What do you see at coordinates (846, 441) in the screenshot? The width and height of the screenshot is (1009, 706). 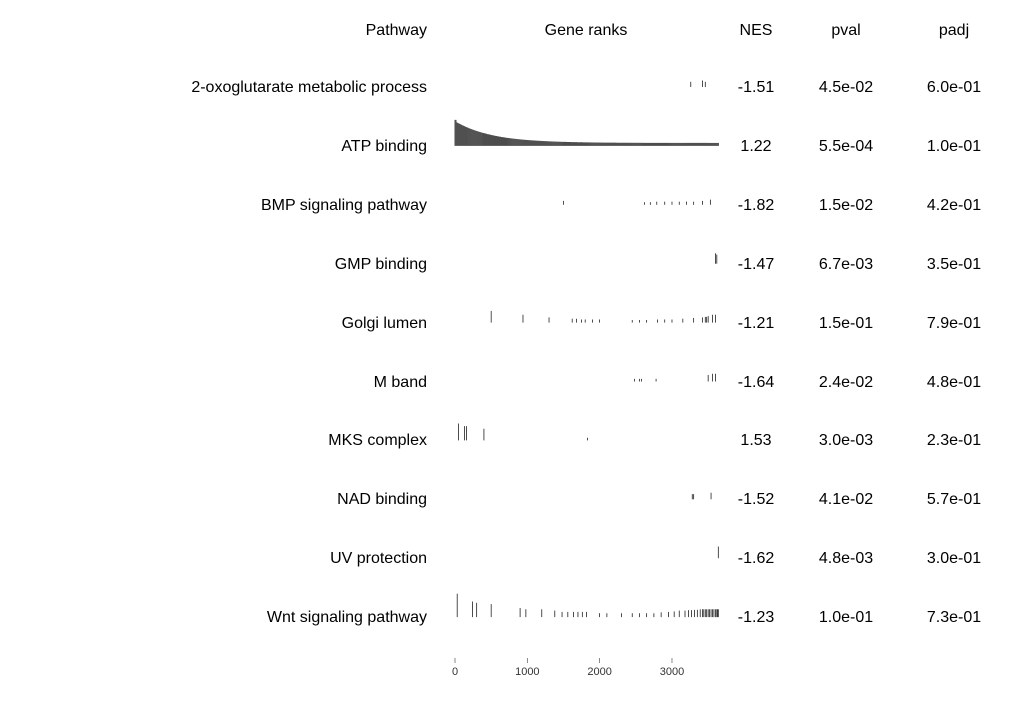 I see `pval-value: 3.0e-03` at bounding box center [846, 441].